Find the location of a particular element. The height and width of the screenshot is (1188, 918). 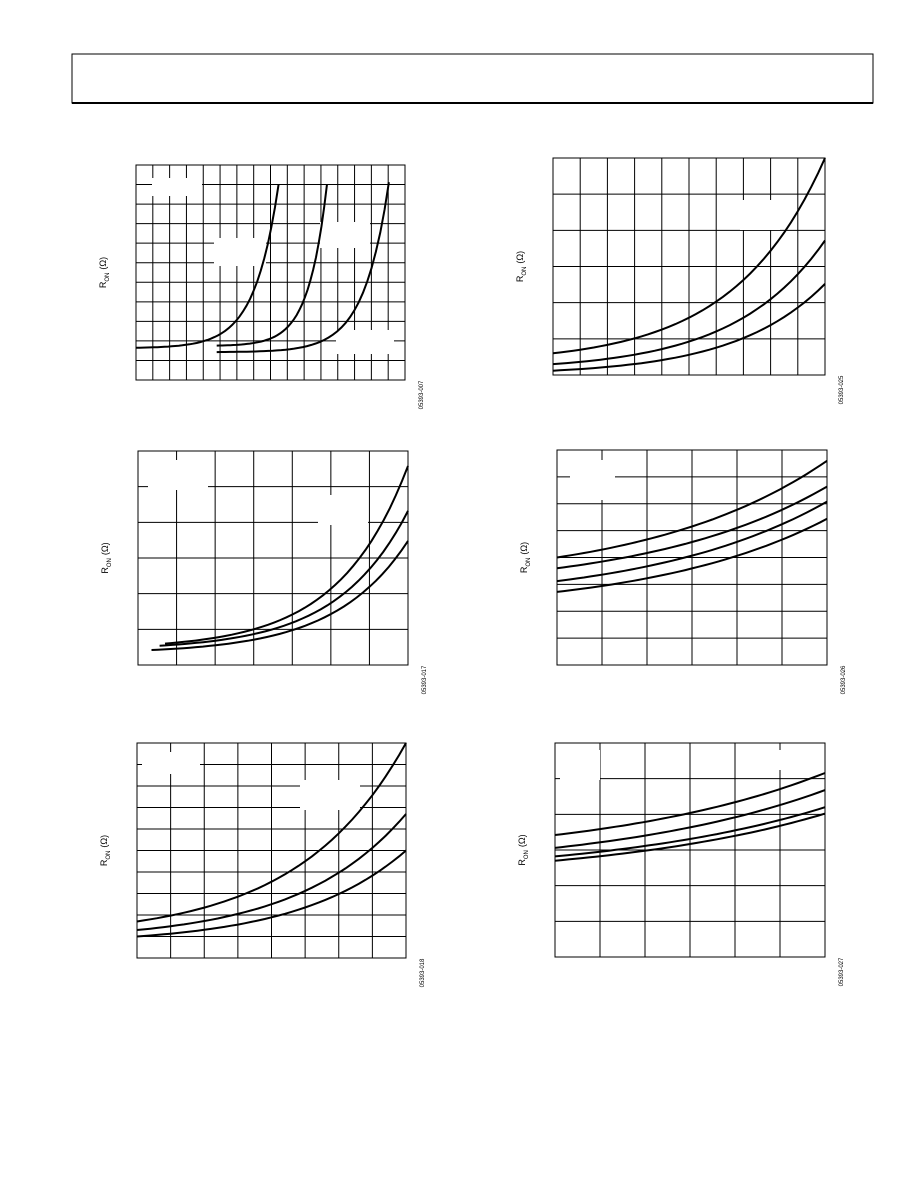

figure-code: 05393-018 is located at coordinates (423, 972).